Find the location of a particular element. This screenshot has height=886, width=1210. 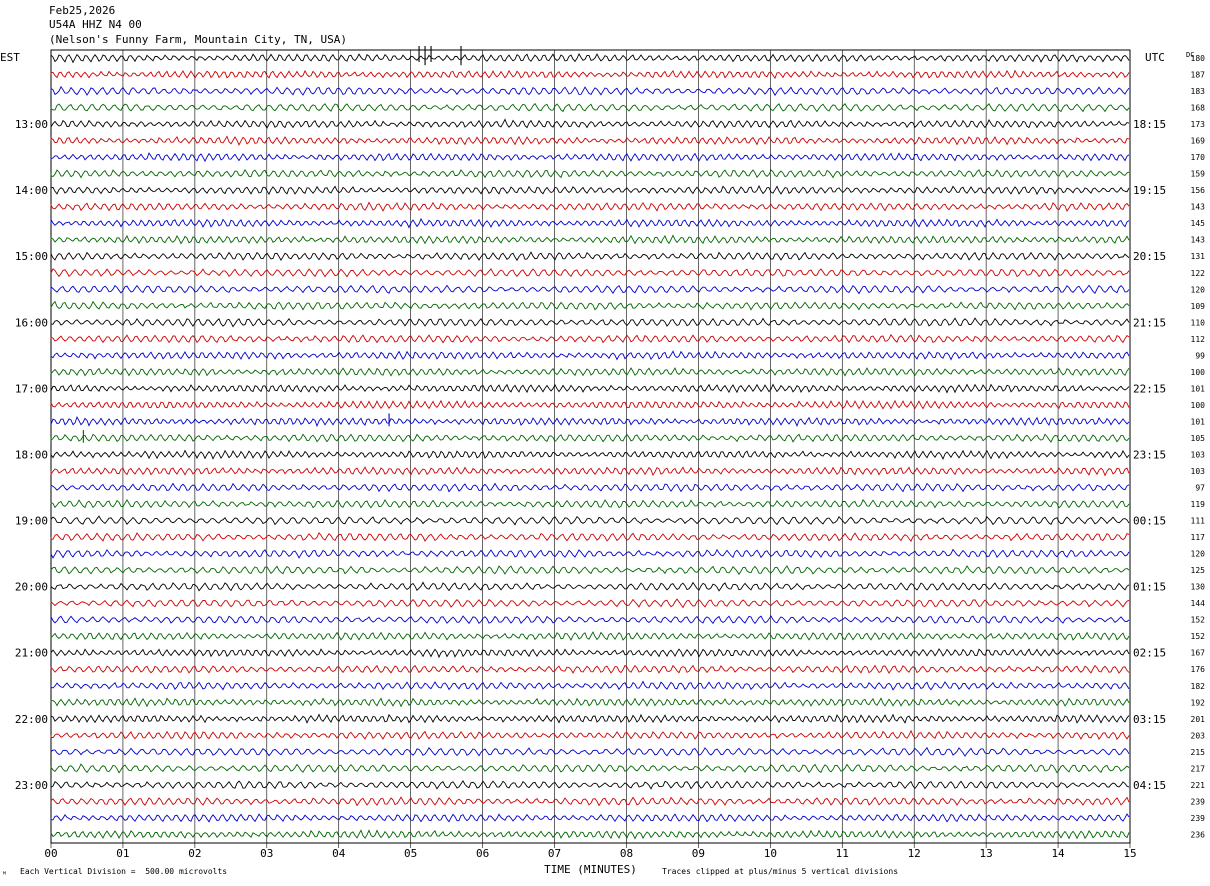

x-tick-label: 01 is located at coordinates (122, 853).